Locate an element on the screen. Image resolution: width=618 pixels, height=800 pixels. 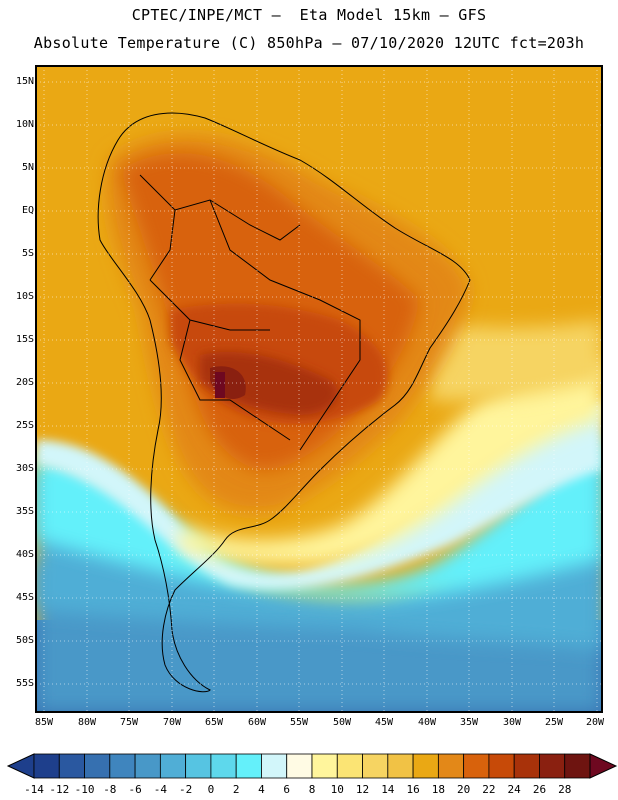
lat-label: 30S is located at coordinates (24, 468).